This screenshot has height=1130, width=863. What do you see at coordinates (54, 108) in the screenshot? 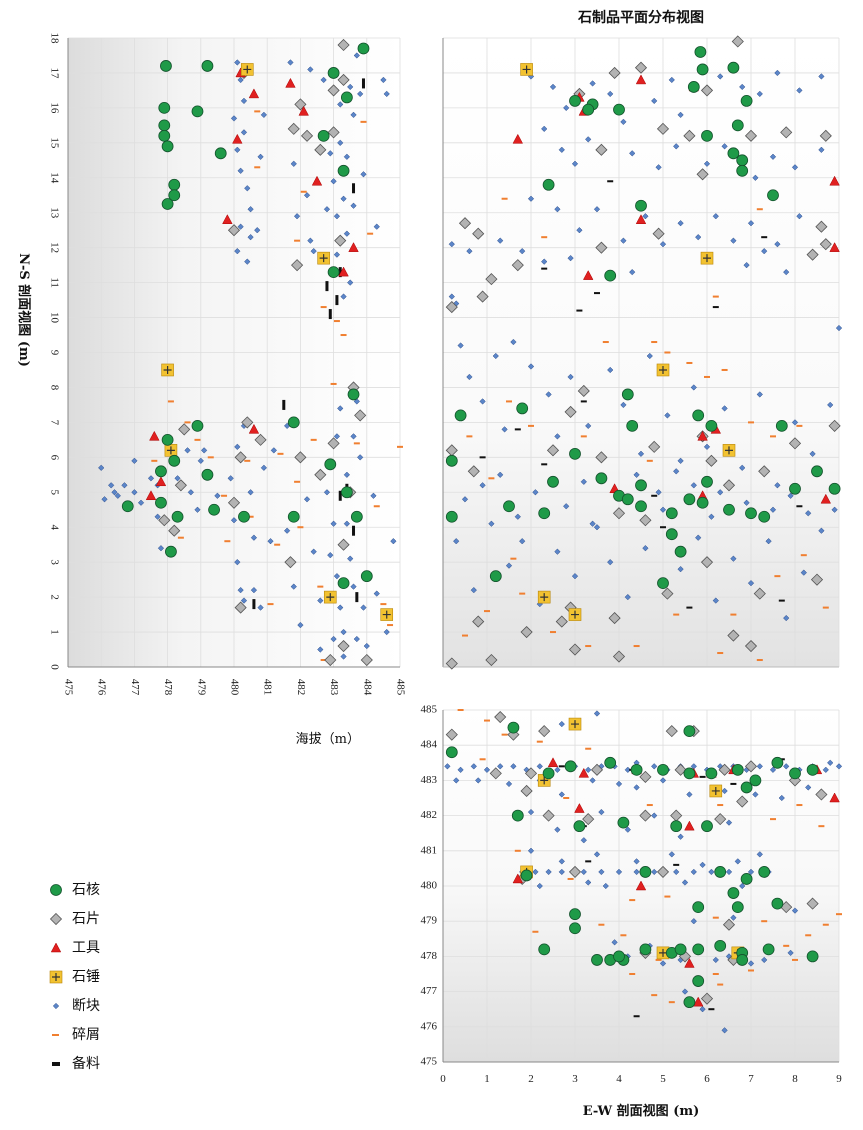
I see `ns-y-tick-label: 16` at bounding box center [54, 108].